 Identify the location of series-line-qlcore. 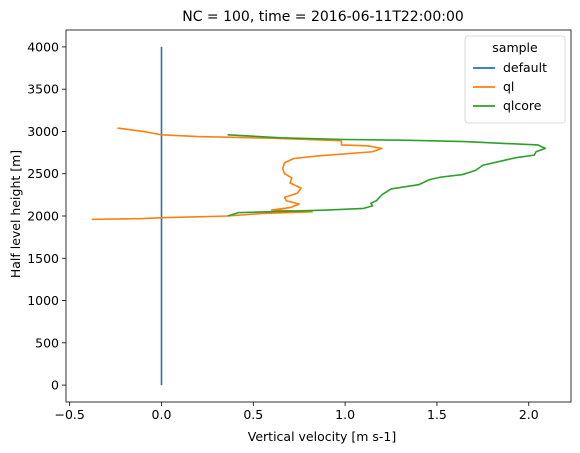
(387, 175).